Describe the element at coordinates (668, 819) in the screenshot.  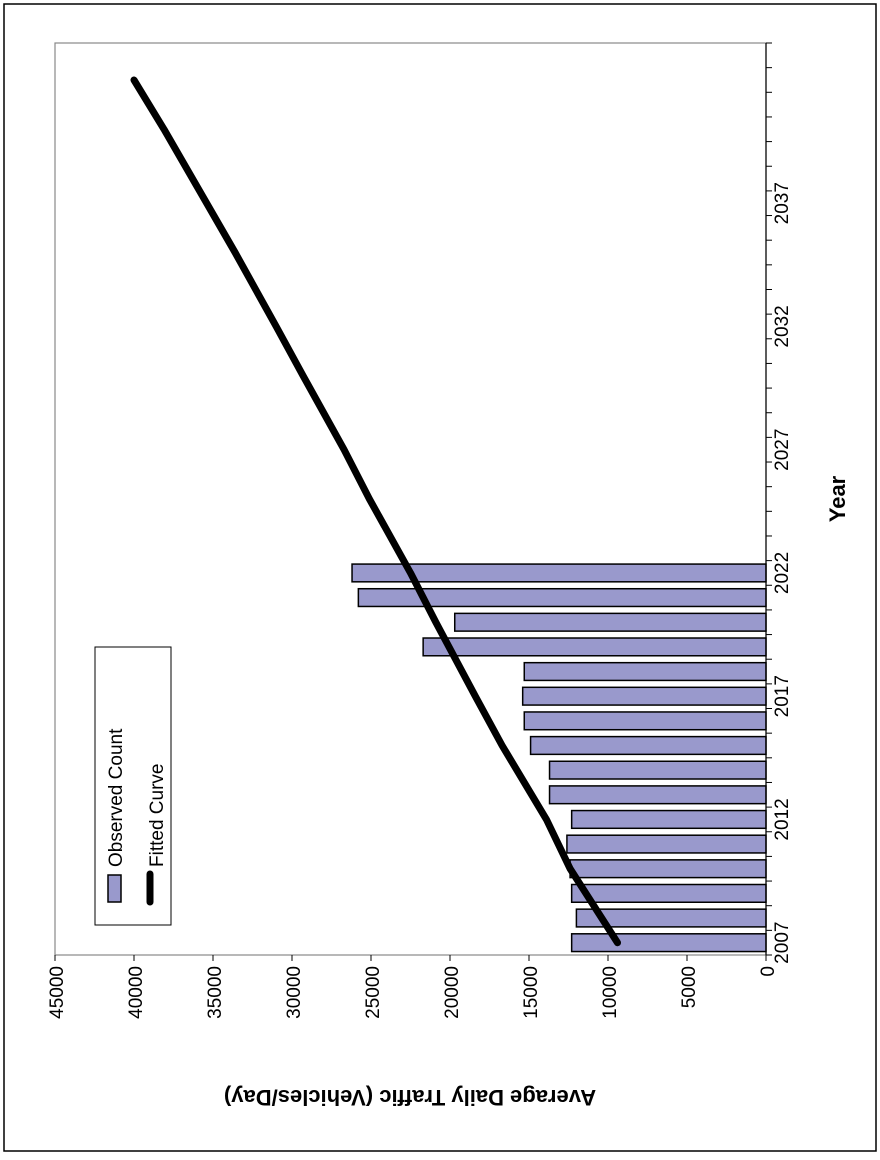
I see `bar-2012` at that location.